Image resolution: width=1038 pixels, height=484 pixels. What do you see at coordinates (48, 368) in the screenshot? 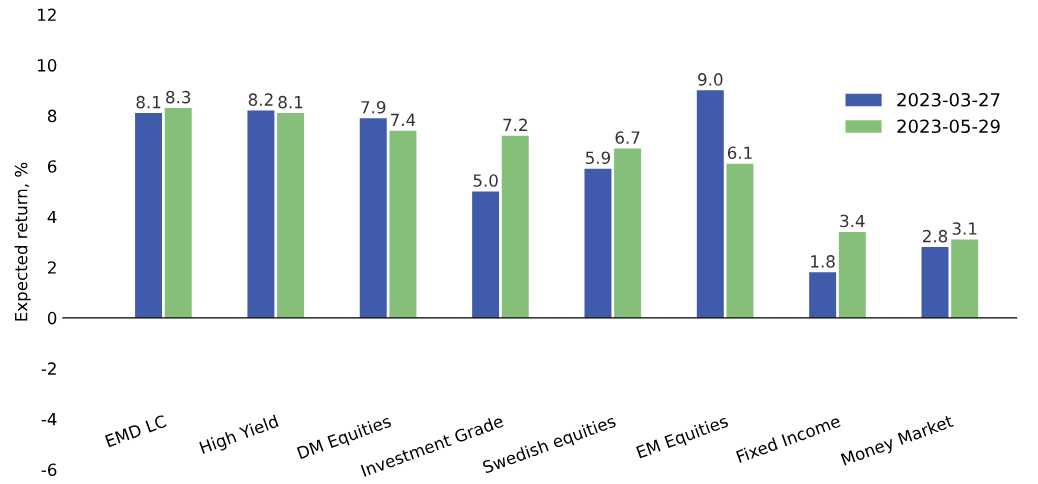
I see `y-tick-label: -2` at bounding box center [48, 368].